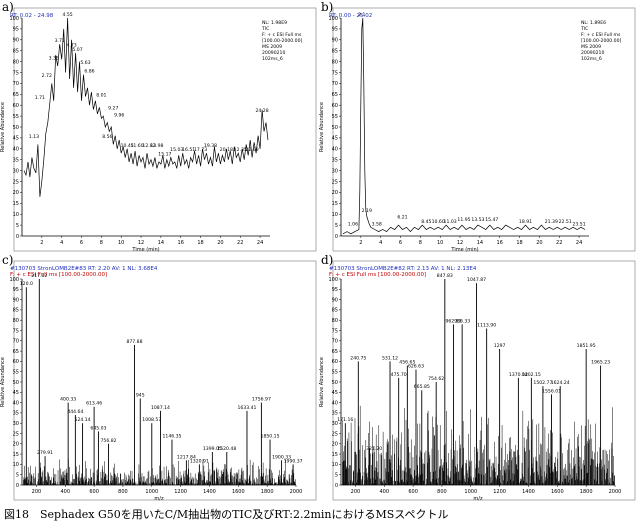  What do you see at coordinates (360, 243) in the screenshot?
I see `x-tick-label: 2` at bounding box center [360, 243].